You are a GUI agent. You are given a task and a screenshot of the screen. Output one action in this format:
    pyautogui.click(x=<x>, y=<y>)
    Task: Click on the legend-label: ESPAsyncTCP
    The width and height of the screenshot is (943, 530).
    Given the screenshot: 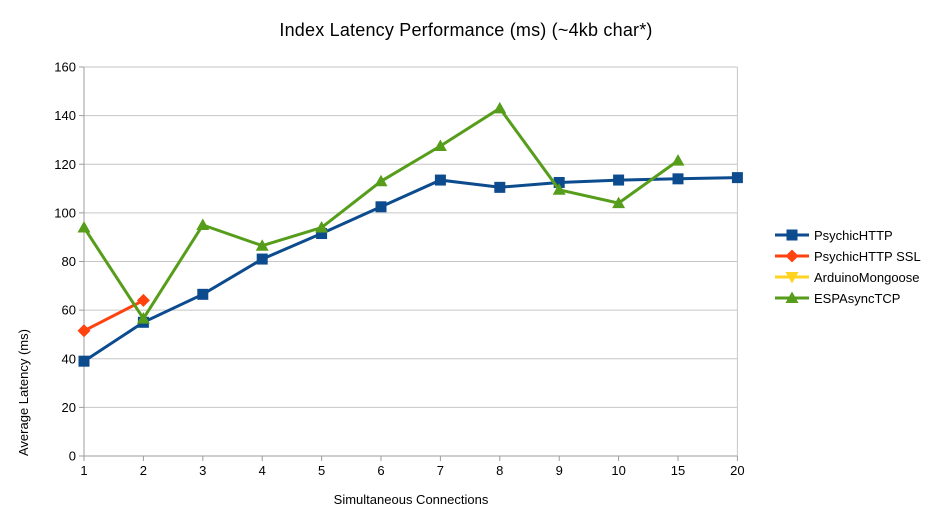 What is the action you would take?
    pyautogui.click(x=857, y=298)
    